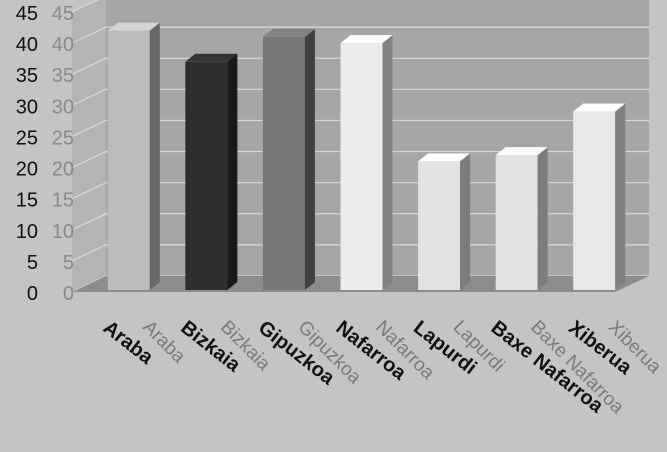  What do you see at coordinates (27, 232) in the screenshot?
I see `y-tick-label: 10` at bounding box center [27, 232].